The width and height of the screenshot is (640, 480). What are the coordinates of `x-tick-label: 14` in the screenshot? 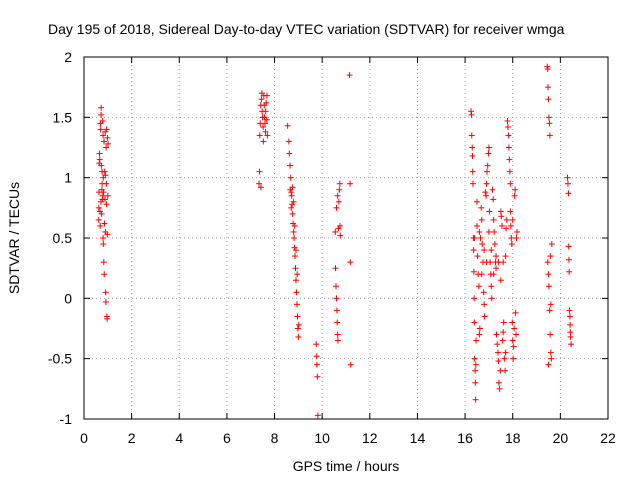 It's located at (418, 438).